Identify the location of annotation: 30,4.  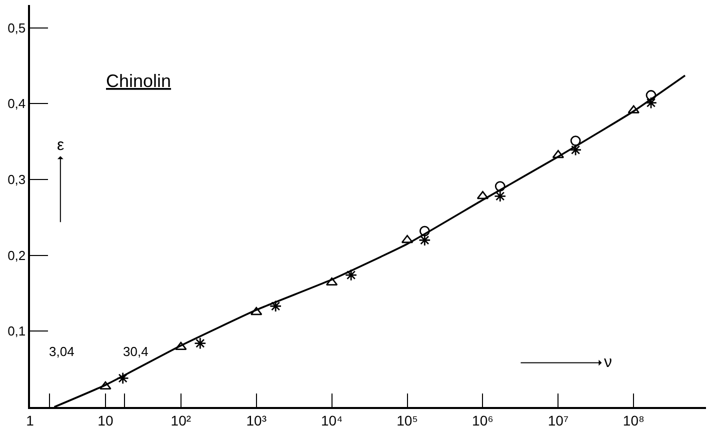
(135, 351).